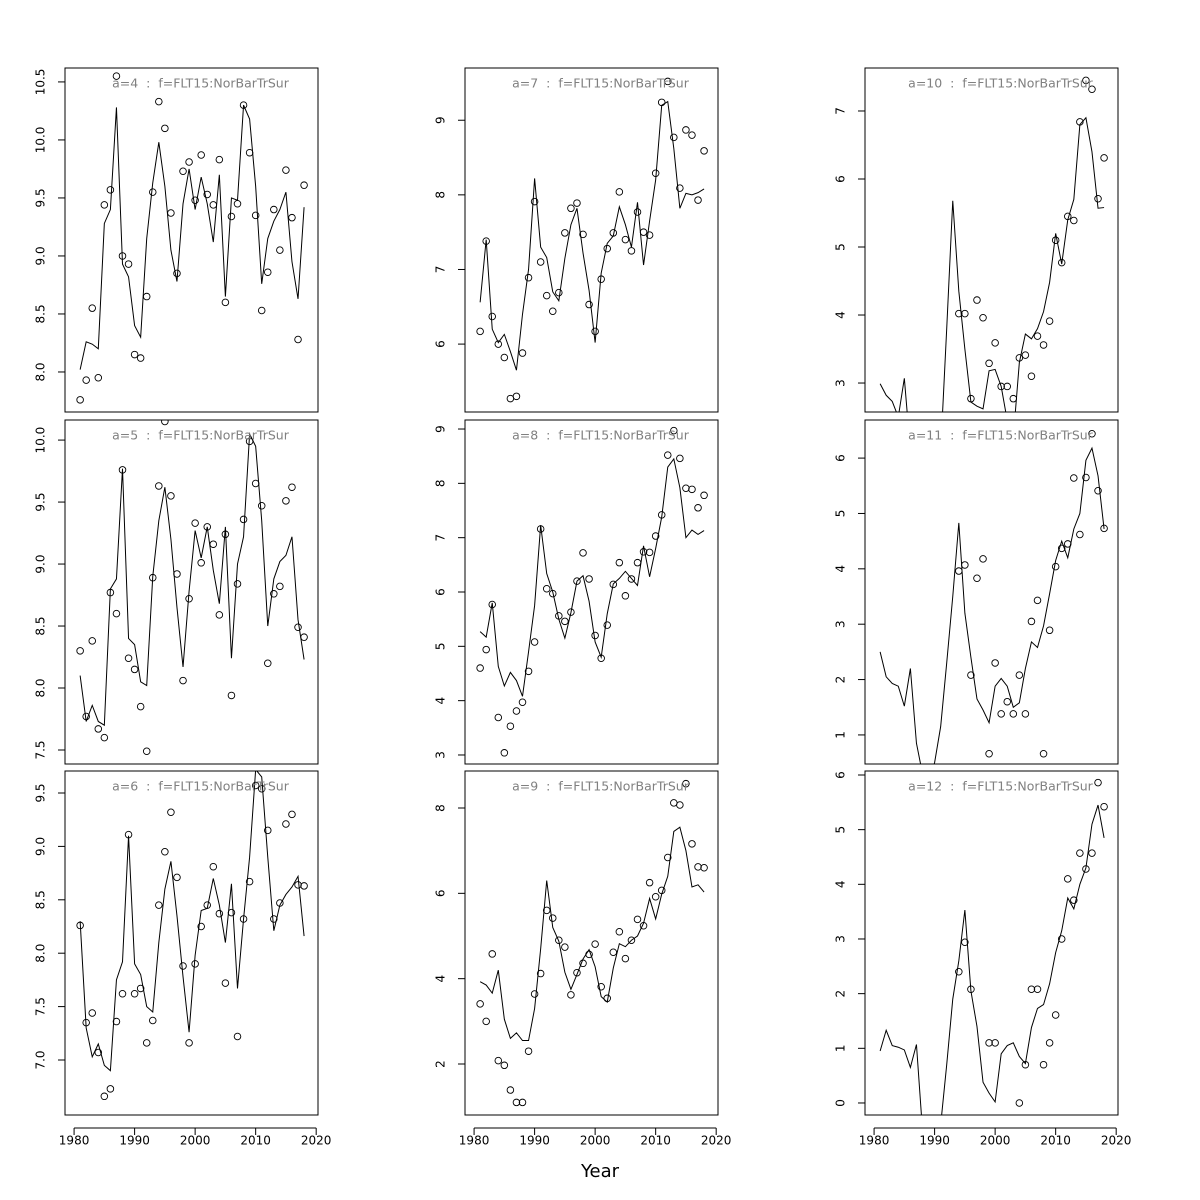 This screenshot has width=1200, height=1200. I want to click on panel-title: a=8 : f=FLT15:NorBarTrSur, so click(601, 435).